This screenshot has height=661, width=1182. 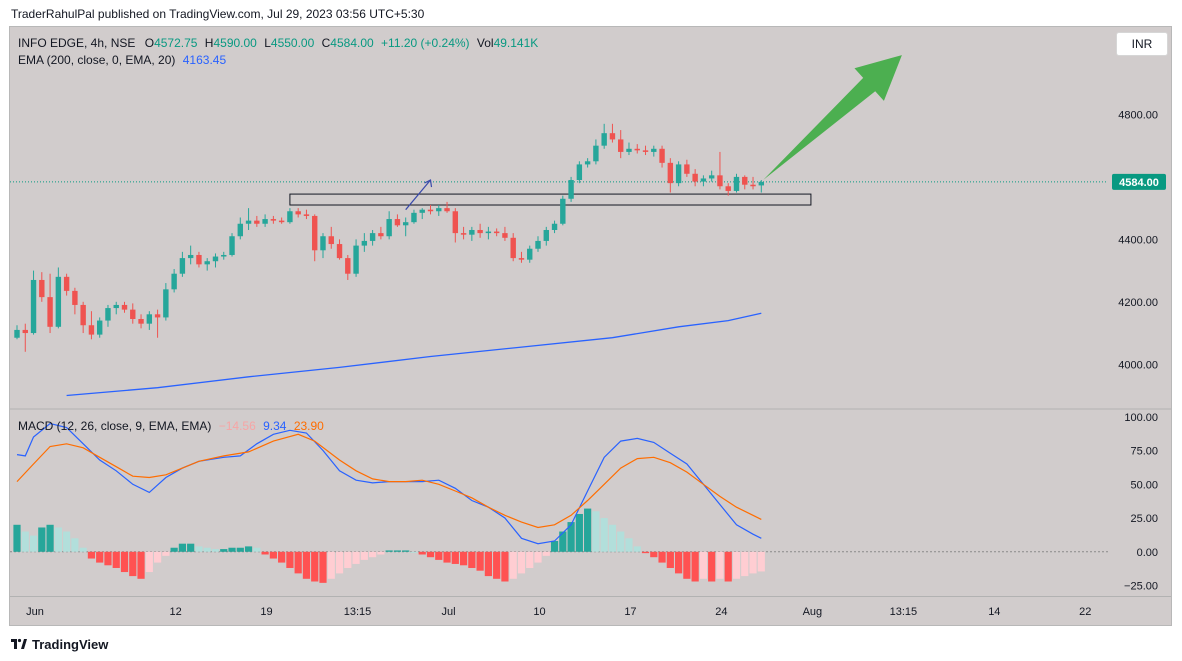 What do you see at coordinates (539, 612) in the screenshot?
I see `time-tick-label: 10` at bounding box center [539, 612].